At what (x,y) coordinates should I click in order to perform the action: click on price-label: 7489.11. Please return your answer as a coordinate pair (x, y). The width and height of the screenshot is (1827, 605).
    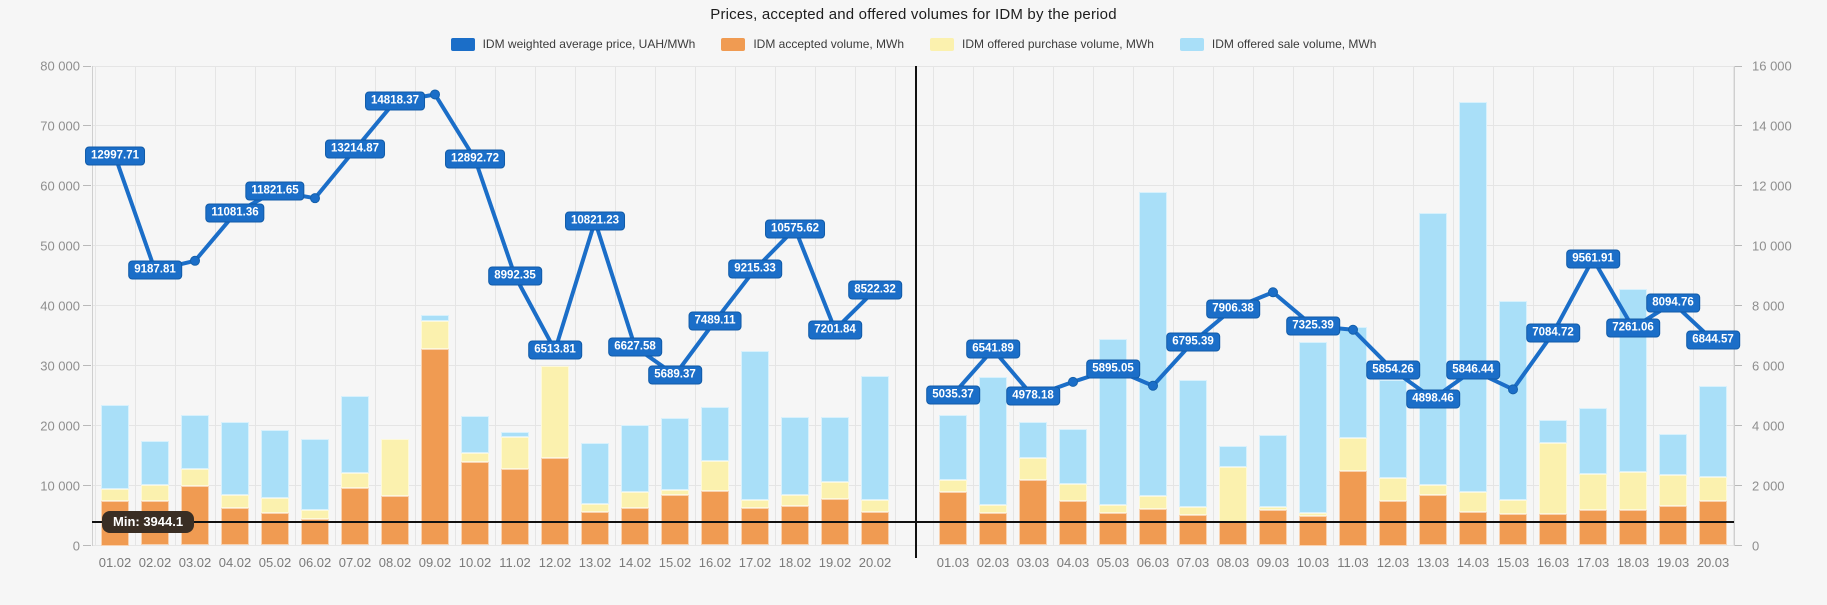
    Looking at the image, I should click on (715, 321).